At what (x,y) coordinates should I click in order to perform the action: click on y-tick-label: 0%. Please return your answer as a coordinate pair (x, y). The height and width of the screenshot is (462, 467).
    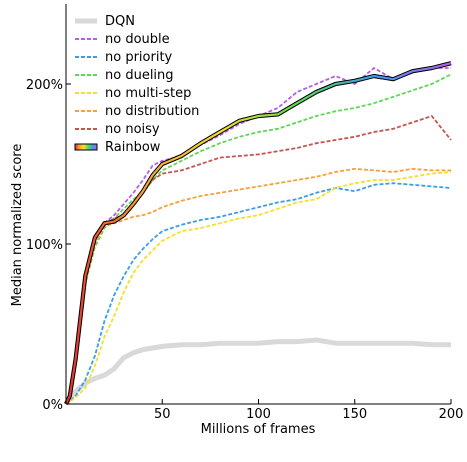
    Looking at the image, I should click on (52, 405).